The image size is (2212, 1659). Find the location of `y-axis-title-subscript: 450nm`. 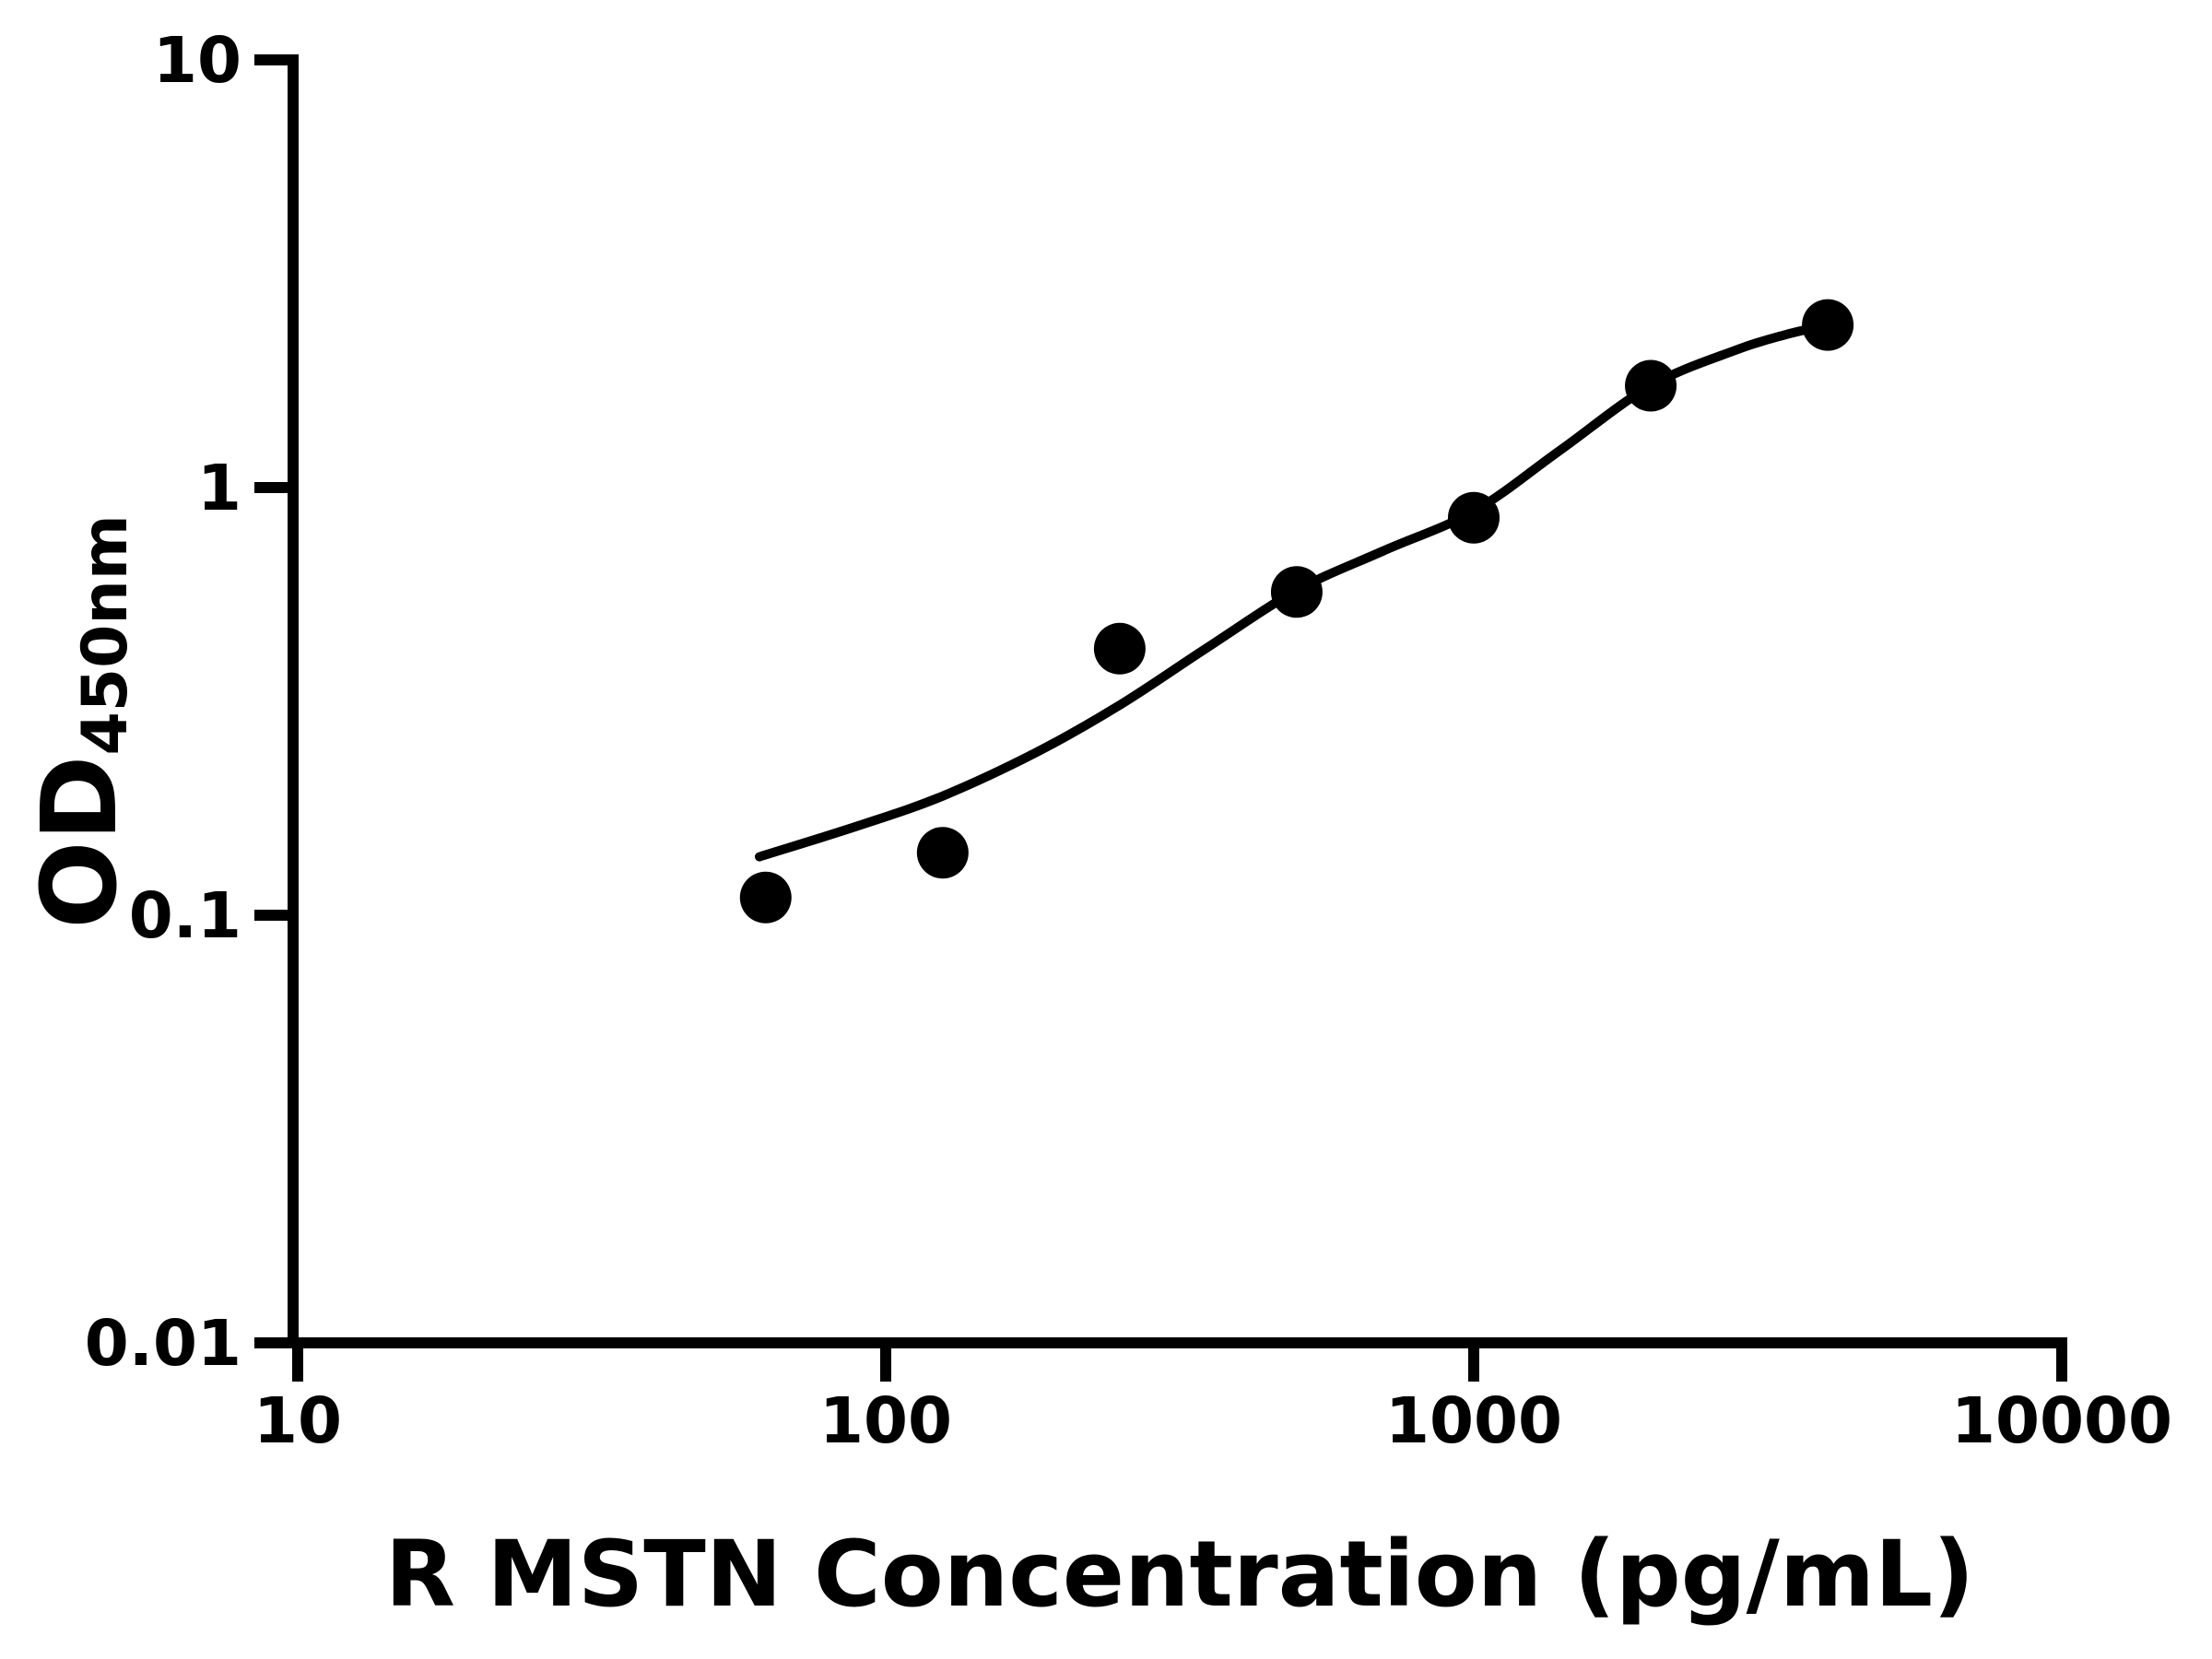

y-axis-title-subscript: 450nm is located at coordinates (105, 634).